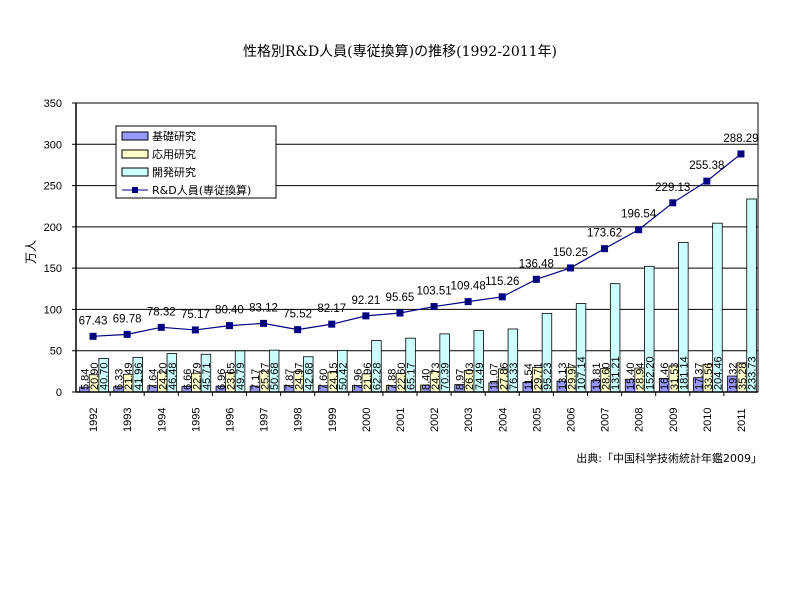  Describe the element at coordinates (56, 352) in the screenshot. I see `y-tick-label: 50` at that location.